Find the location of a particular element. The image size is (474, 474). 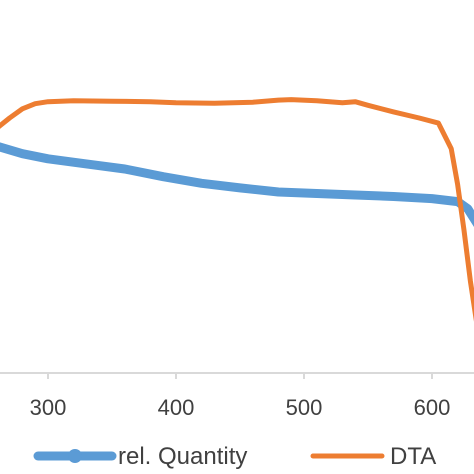

legend-label: rel. Quantity is located at coordinates (182, 456).